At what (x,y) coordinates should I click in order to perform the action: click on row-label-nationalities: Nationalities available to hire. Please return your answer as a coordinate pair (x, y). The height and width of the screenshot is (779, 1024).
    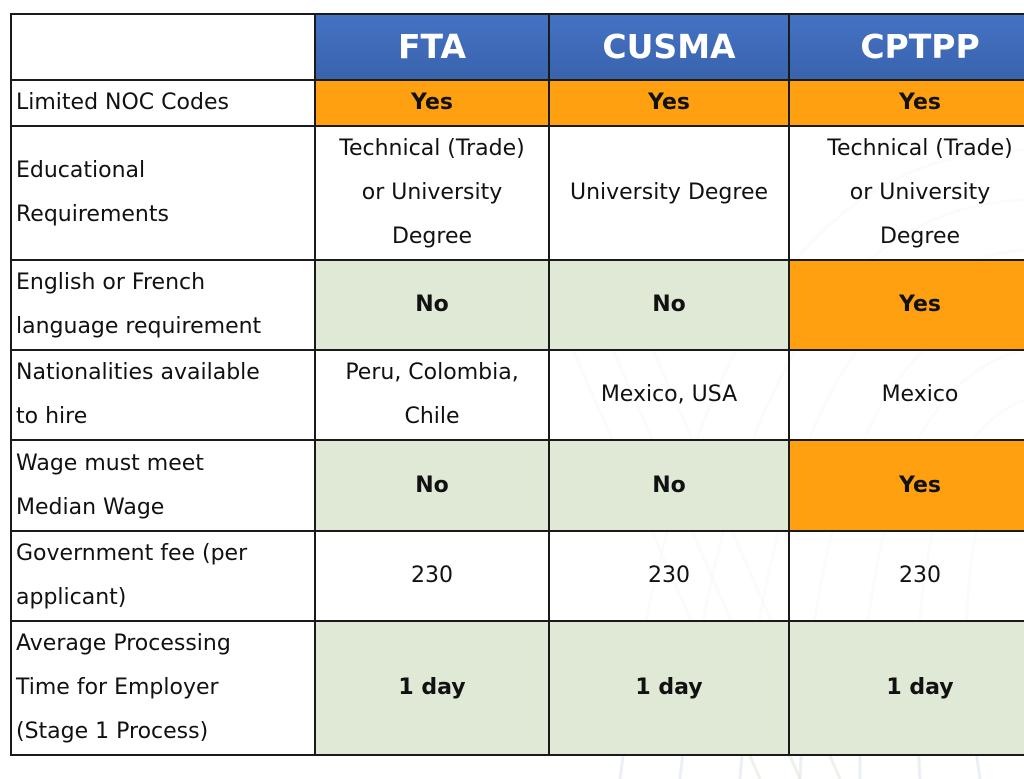
    Looking at the image, I should click on (163, 395).